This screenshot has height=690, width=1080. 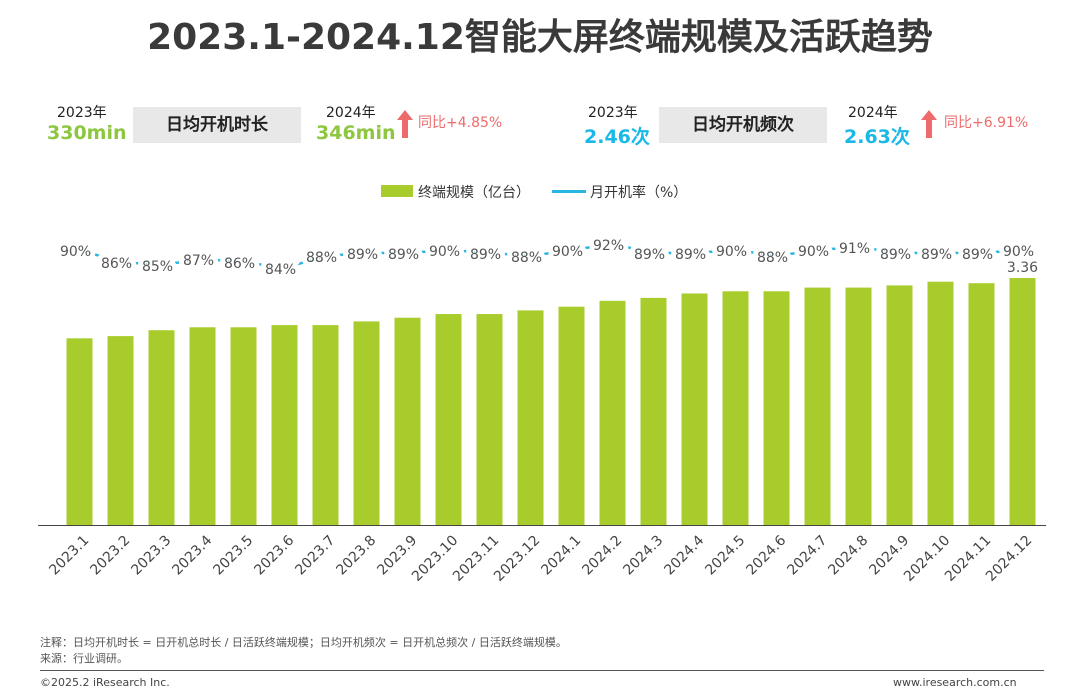 What do you see at coordinates (848, 556) in the screenshot?
I see `x-tick-label: 2024.8` at bounding box center [848, 556].